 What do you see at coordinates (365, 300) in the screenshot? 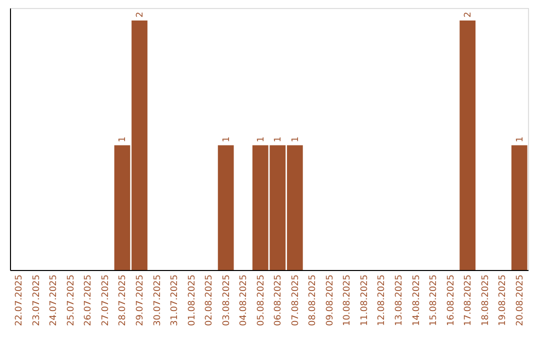
I see `x-tick-label: 11.08.2025` at bounding box center [365, 300].